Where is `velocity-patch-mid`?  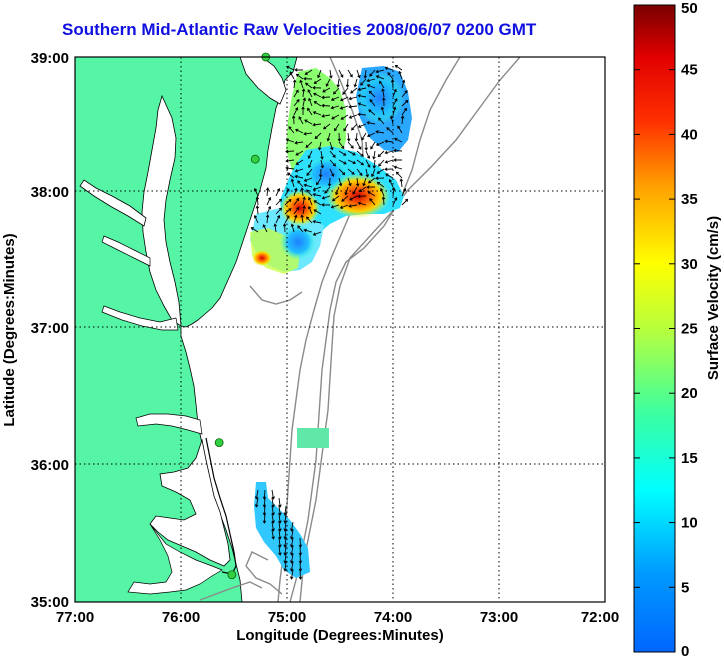 velocity-patch-mid is located at coordinates (313, 438).